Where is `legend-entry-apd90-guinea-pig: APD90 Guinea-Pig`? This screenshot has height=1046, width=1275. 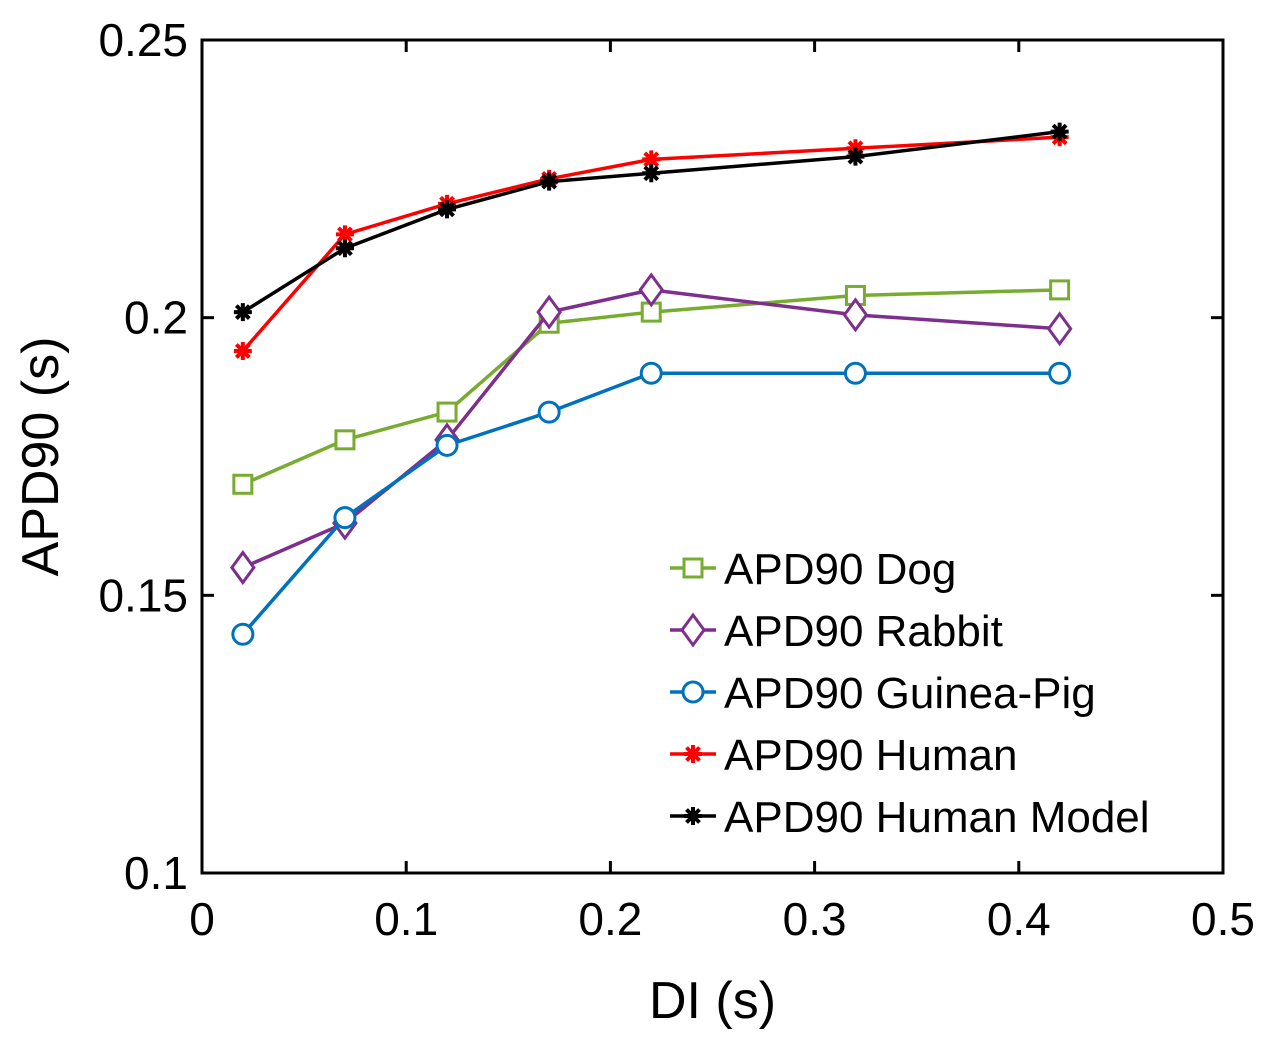
legend-entry-apd90-guinea-pig: APD90 Guinea-Pig is located at coordinates (883, 693).